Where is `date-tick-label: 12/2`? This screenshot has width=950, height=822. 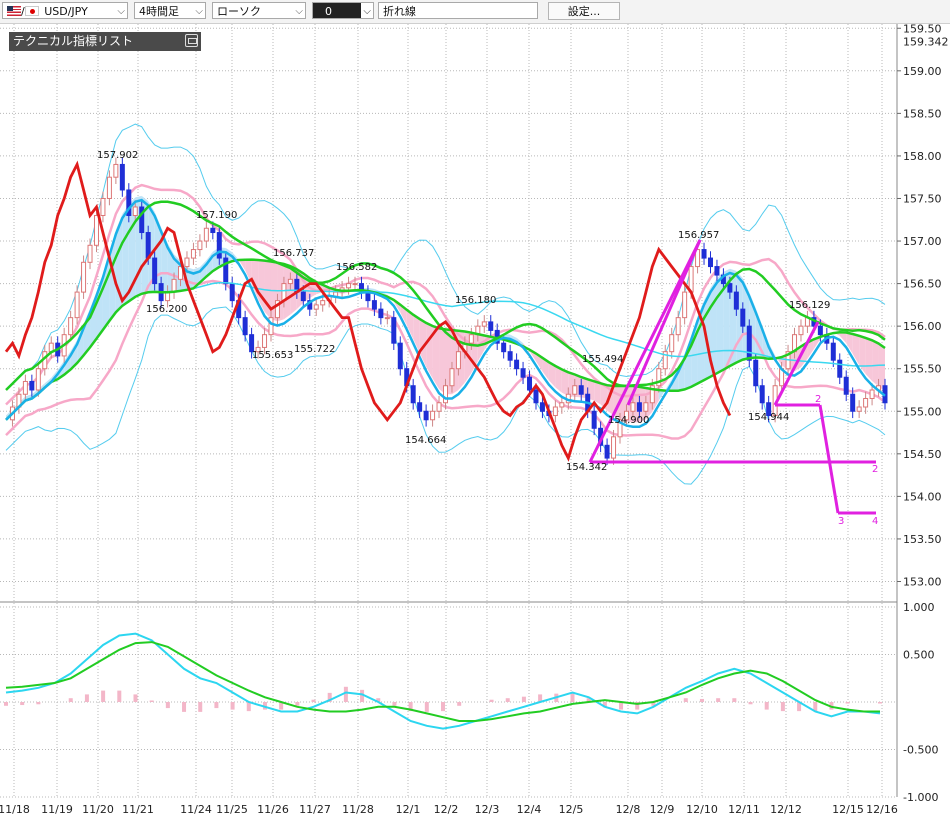
date-tick-label: 12/2 is located at coordinates (446, 809).